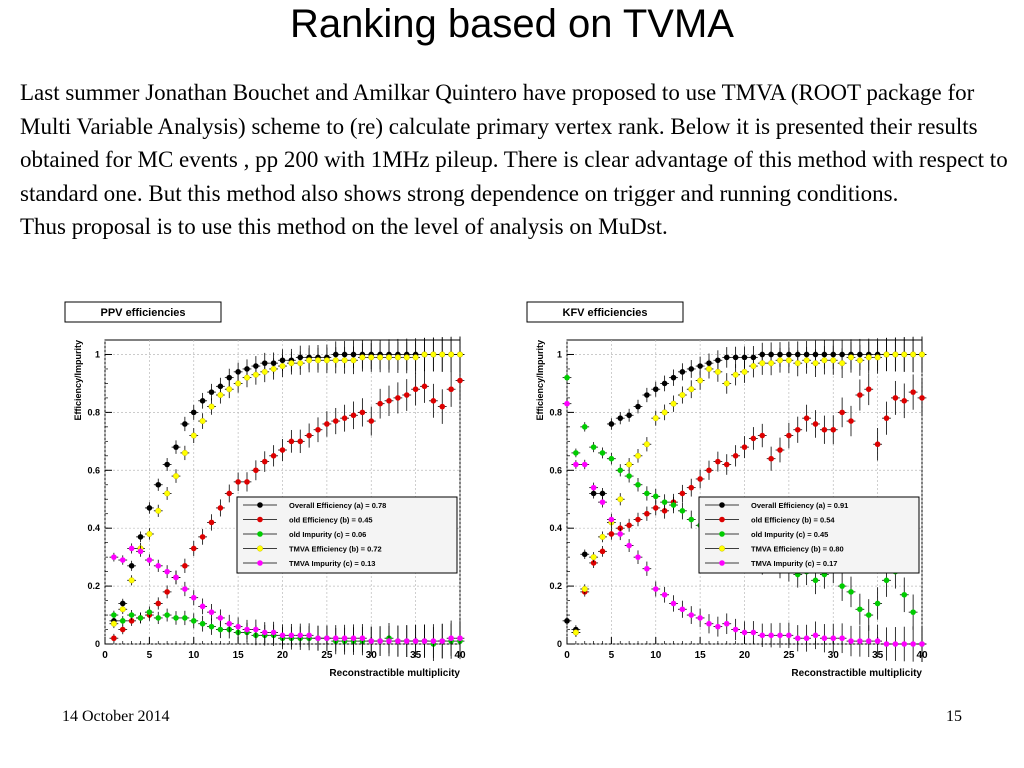 The image size is (1024, 768). Describe the element at coordinates (150, 655) in the screenshot. I see `x-tick-label: 5` at that location.